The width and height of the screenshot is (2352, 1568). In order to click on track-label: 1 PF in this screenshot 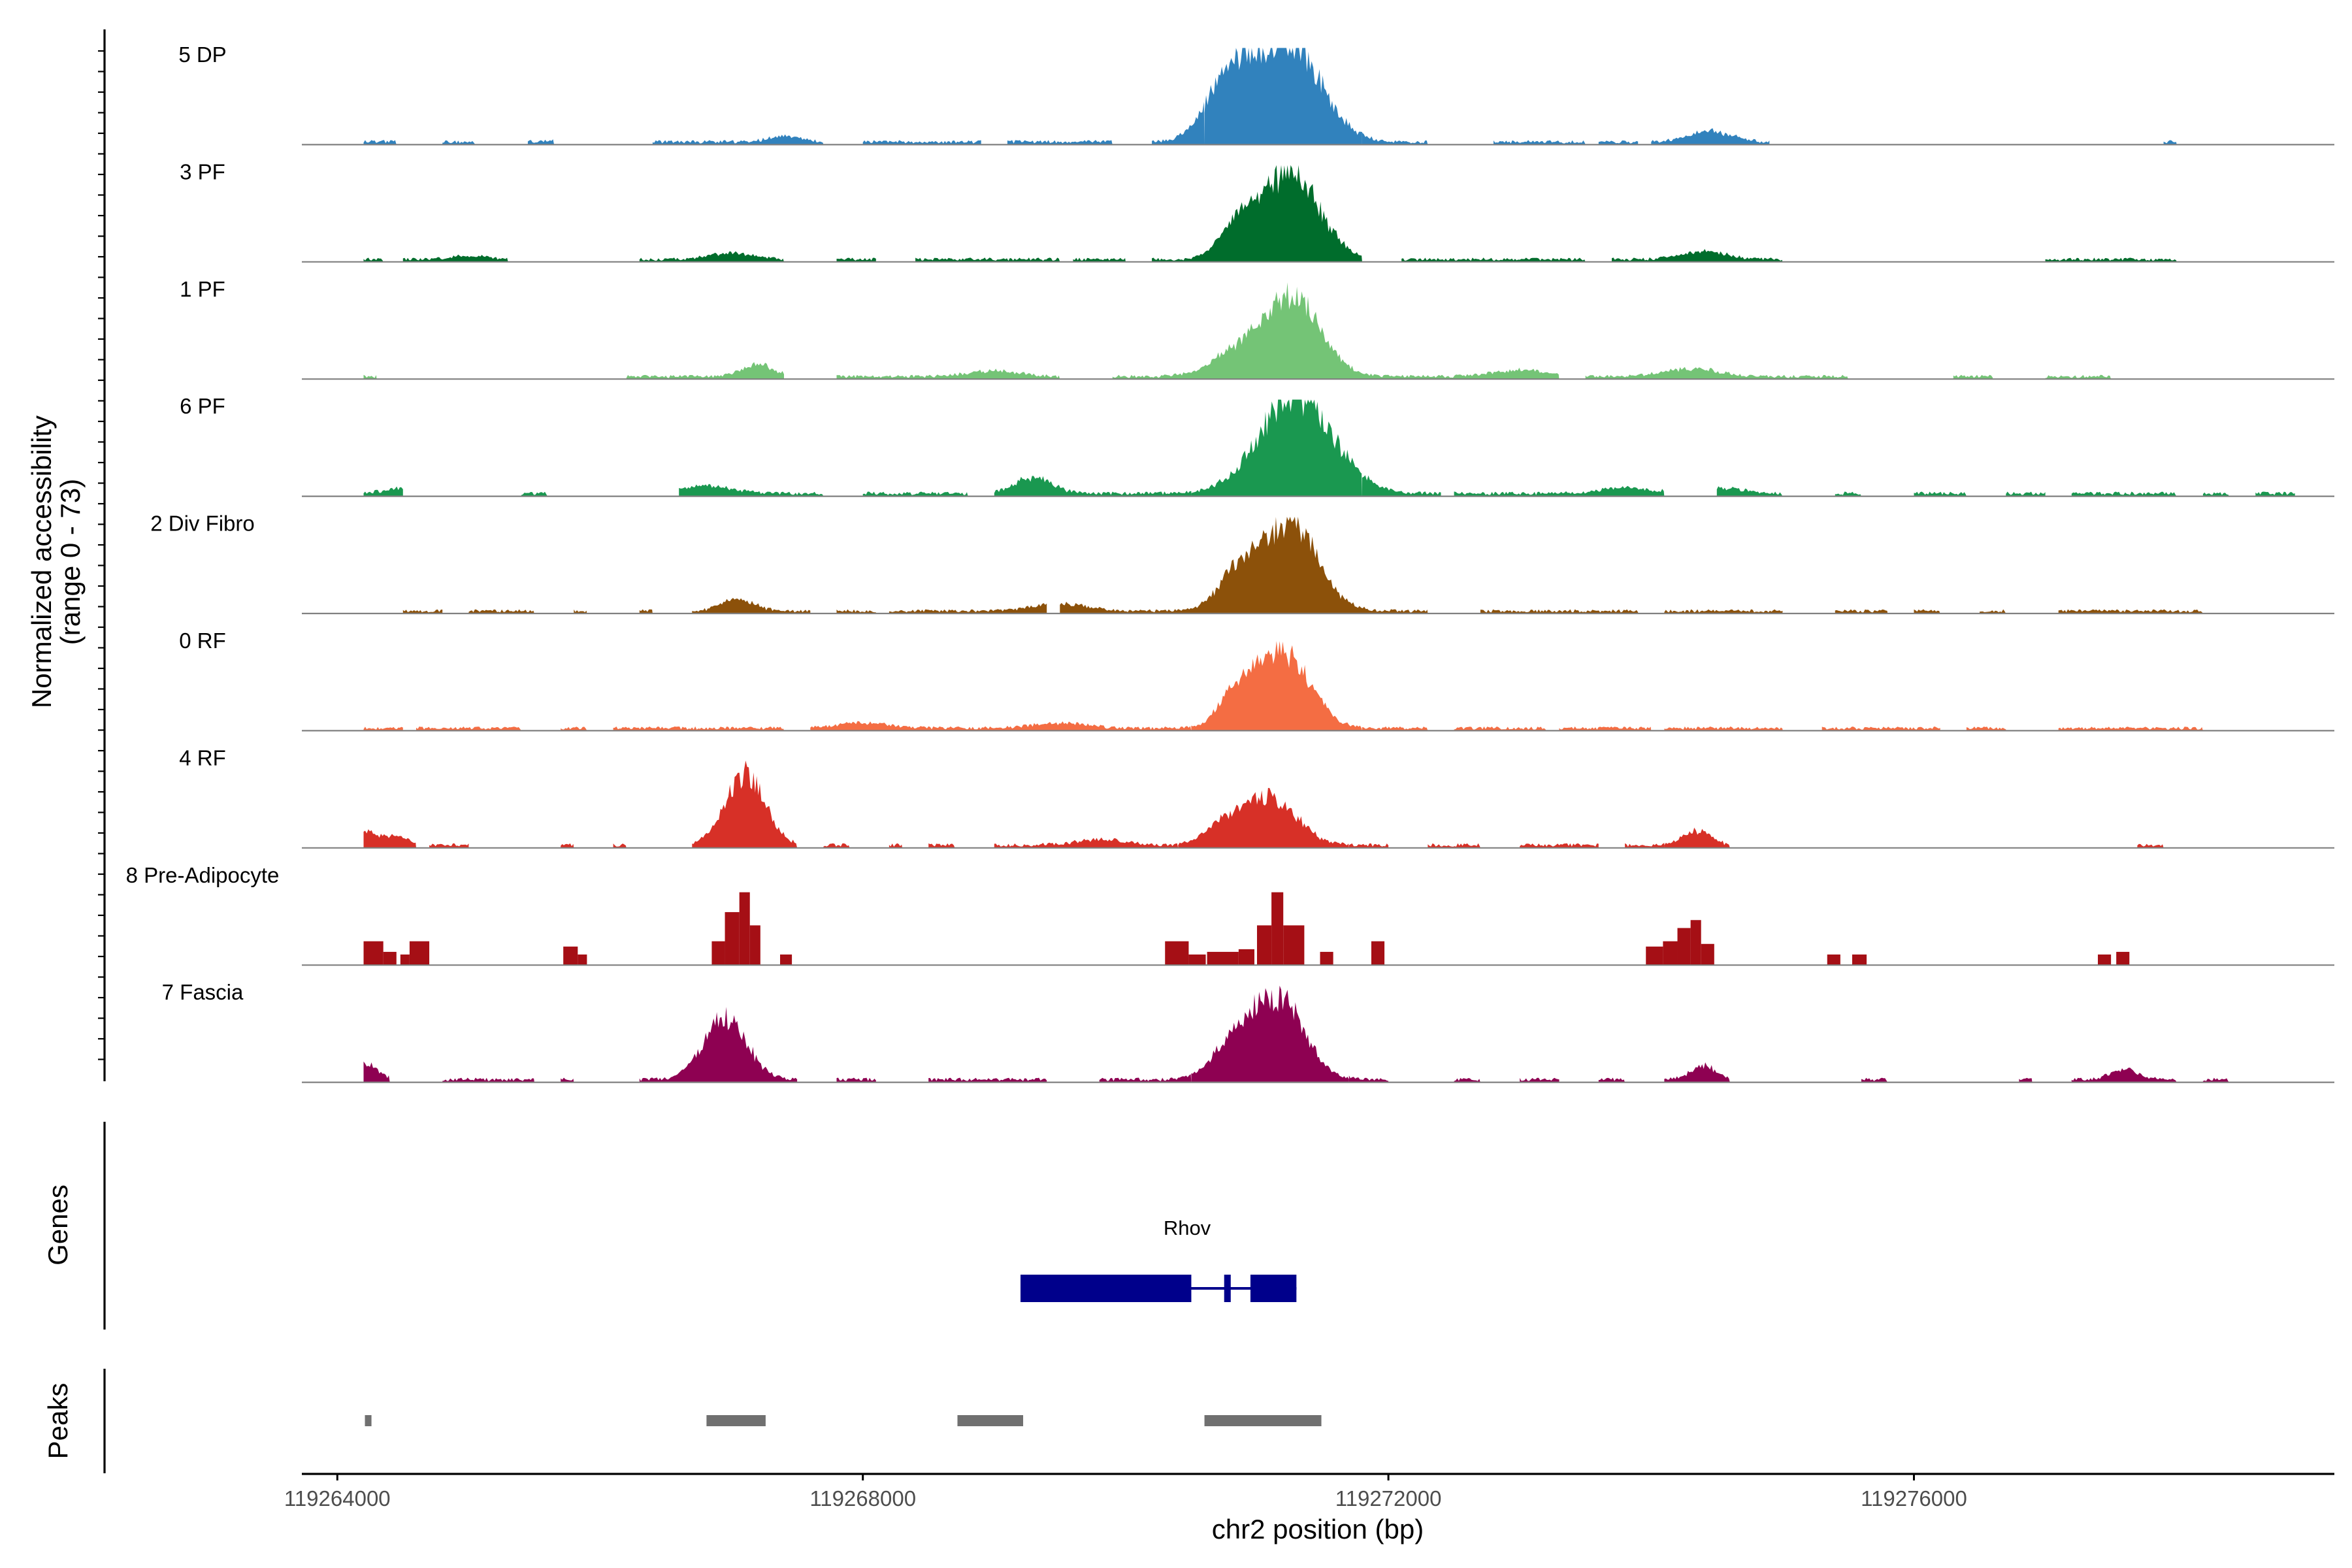, I will do `click(202, 289)`.